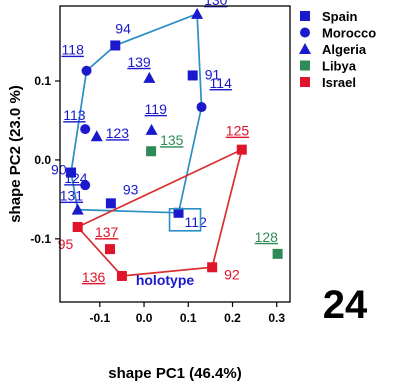 The image size is (407, 387). What do you see at coordinates (73, 50) in the screenshot?
I see `point-label-118: 118` at bounding box center [73, 50].